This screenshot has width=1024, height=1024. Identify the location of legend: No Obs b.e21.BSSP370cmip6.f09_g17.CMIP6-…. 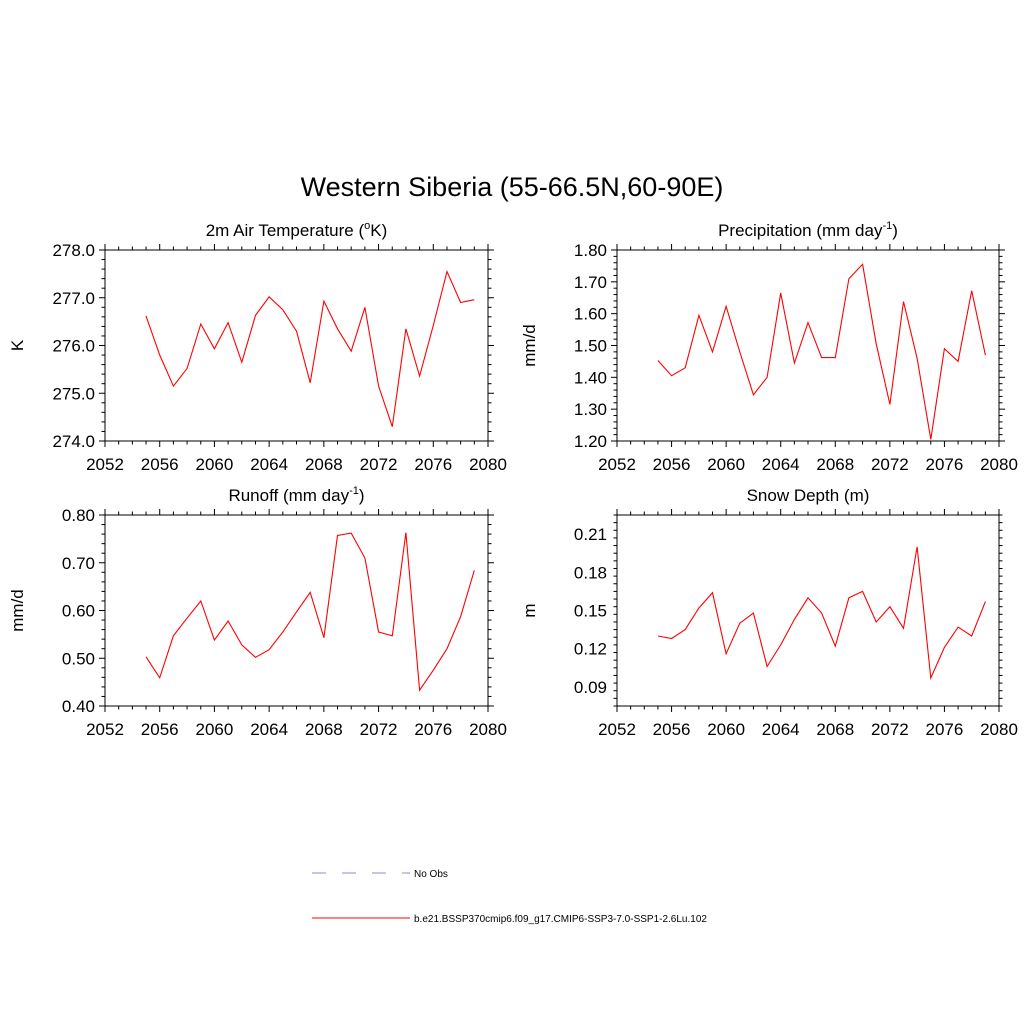
(509, 897).